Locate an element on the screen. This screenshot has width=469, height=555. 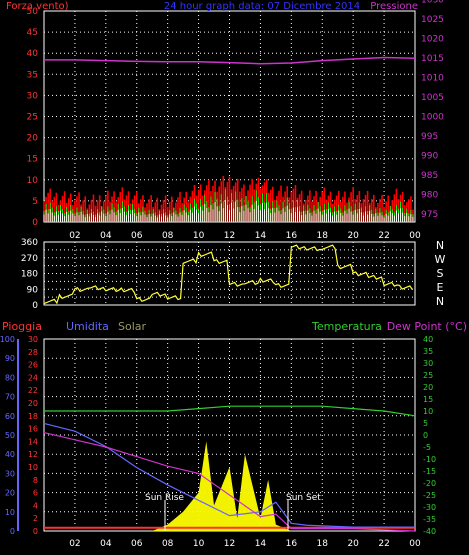
tick-label: 180 is located at coordinates (29, 275).